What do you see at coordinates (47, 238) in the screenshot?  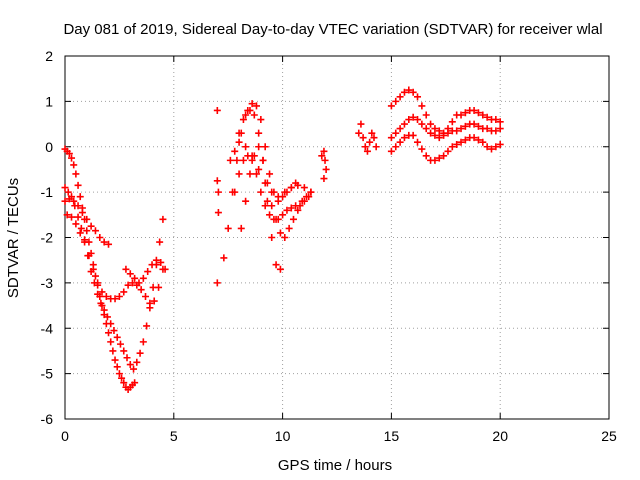 I see `y-tick-label: -2` at bounding box center [47, 238].